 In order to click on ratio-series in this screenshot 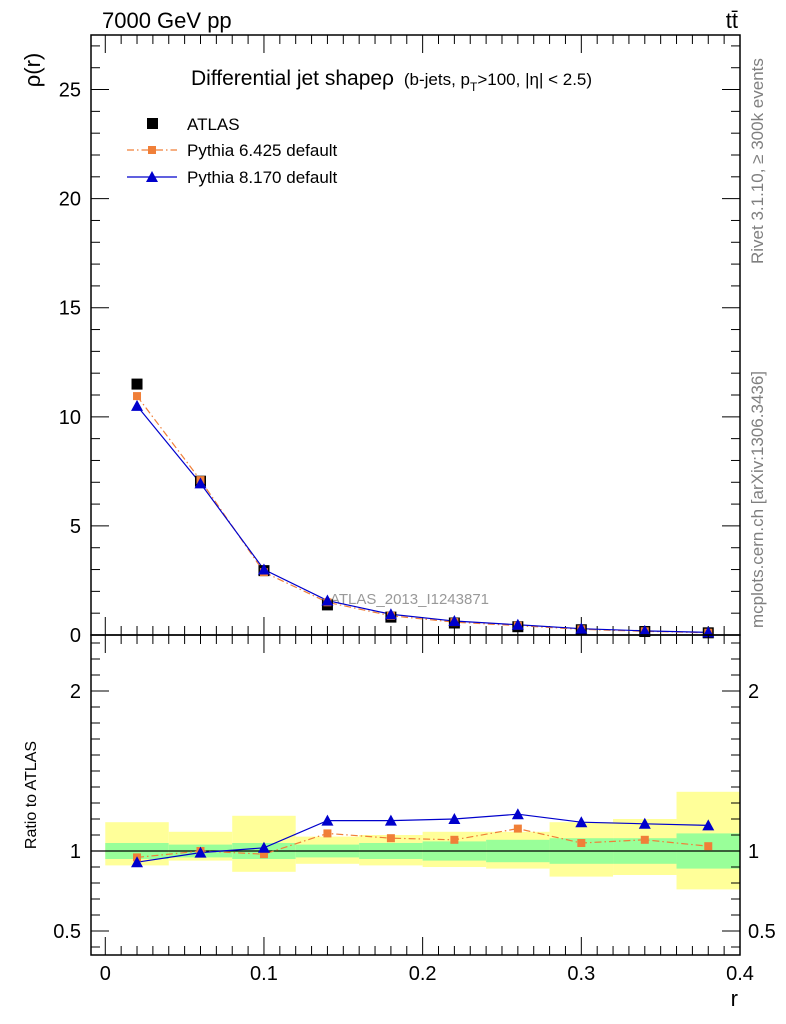, I will do `click(423, 838)`.